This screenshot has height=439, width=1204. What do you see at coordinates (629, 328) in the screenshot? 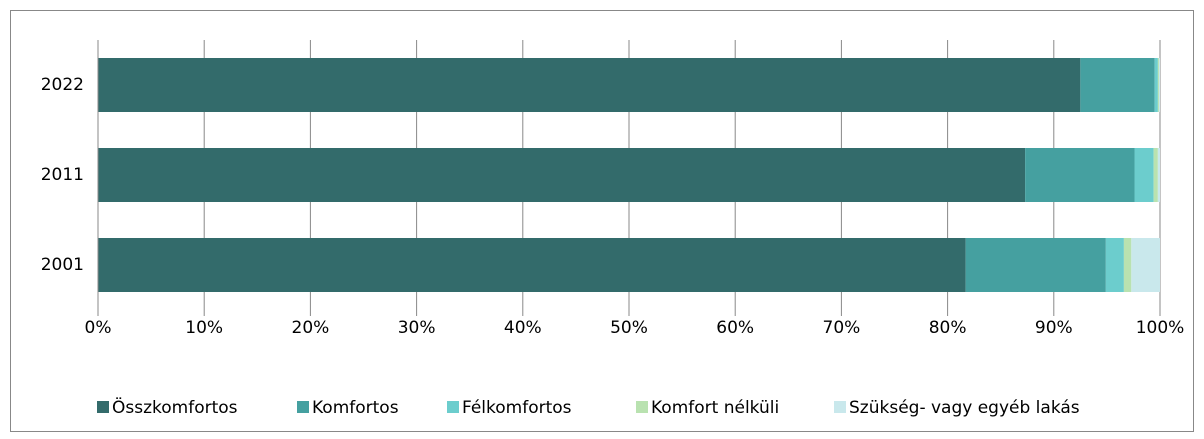
I see `x-tick-label: 50%` at bounding box center [629, 328].